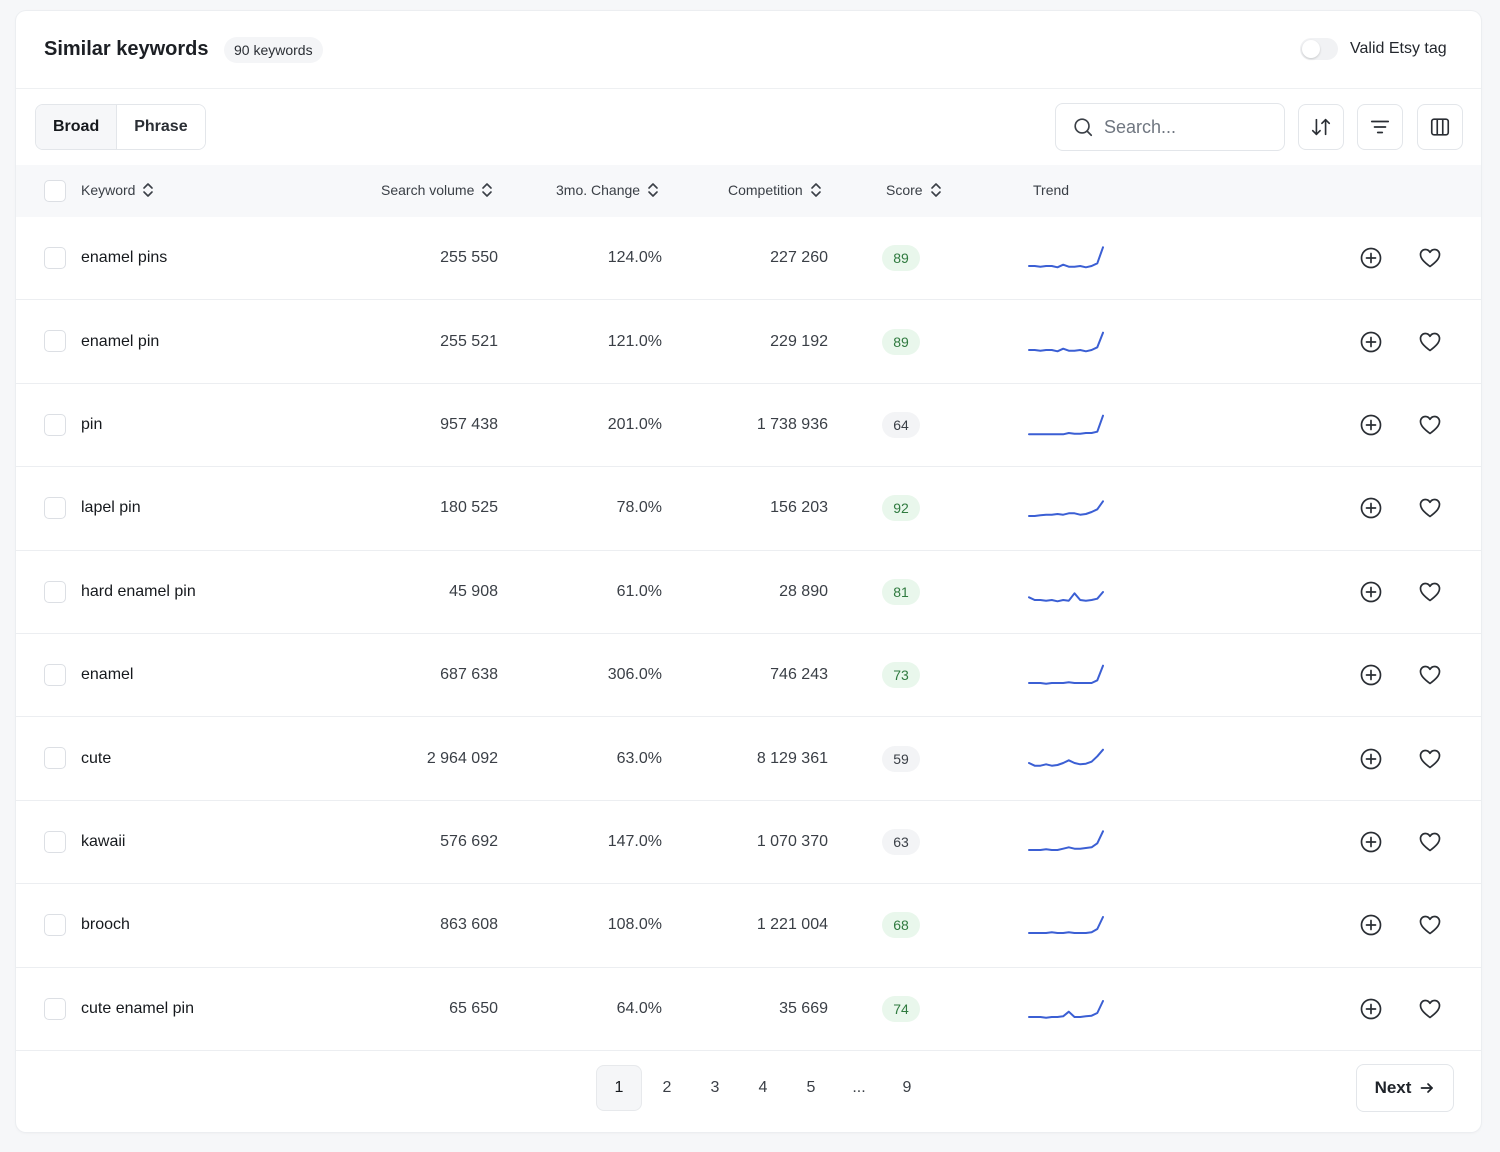 The width and height of the screenshot is (1500, 1152). I want to click on column-header-3mo-change: 3mo. Change, so click(608, 190).